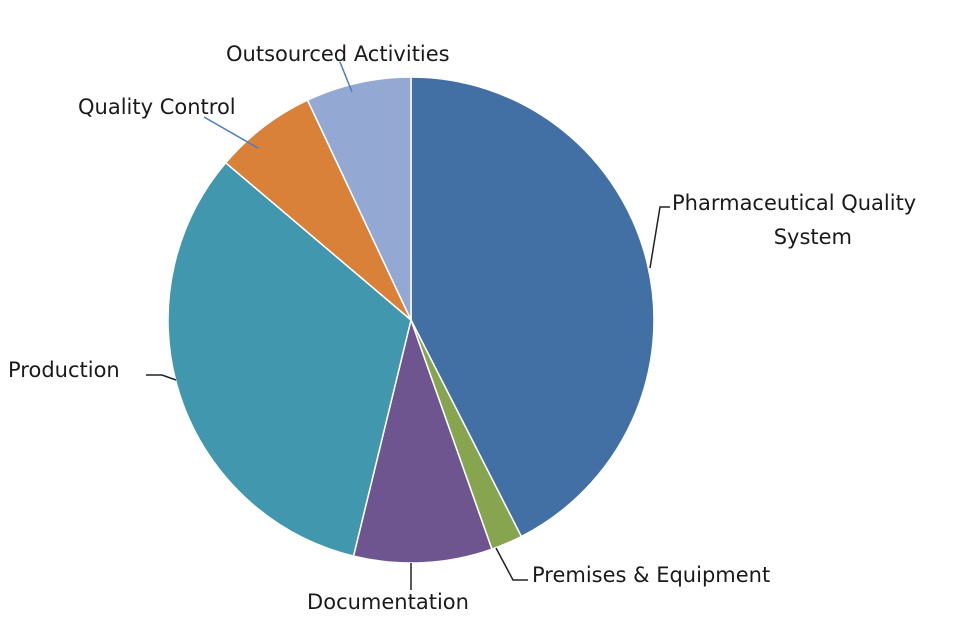  Describe the element at coordinates (338, 54) in the screenshot. I see `label-outsourced-activities: Outsourced Activities` at that location.